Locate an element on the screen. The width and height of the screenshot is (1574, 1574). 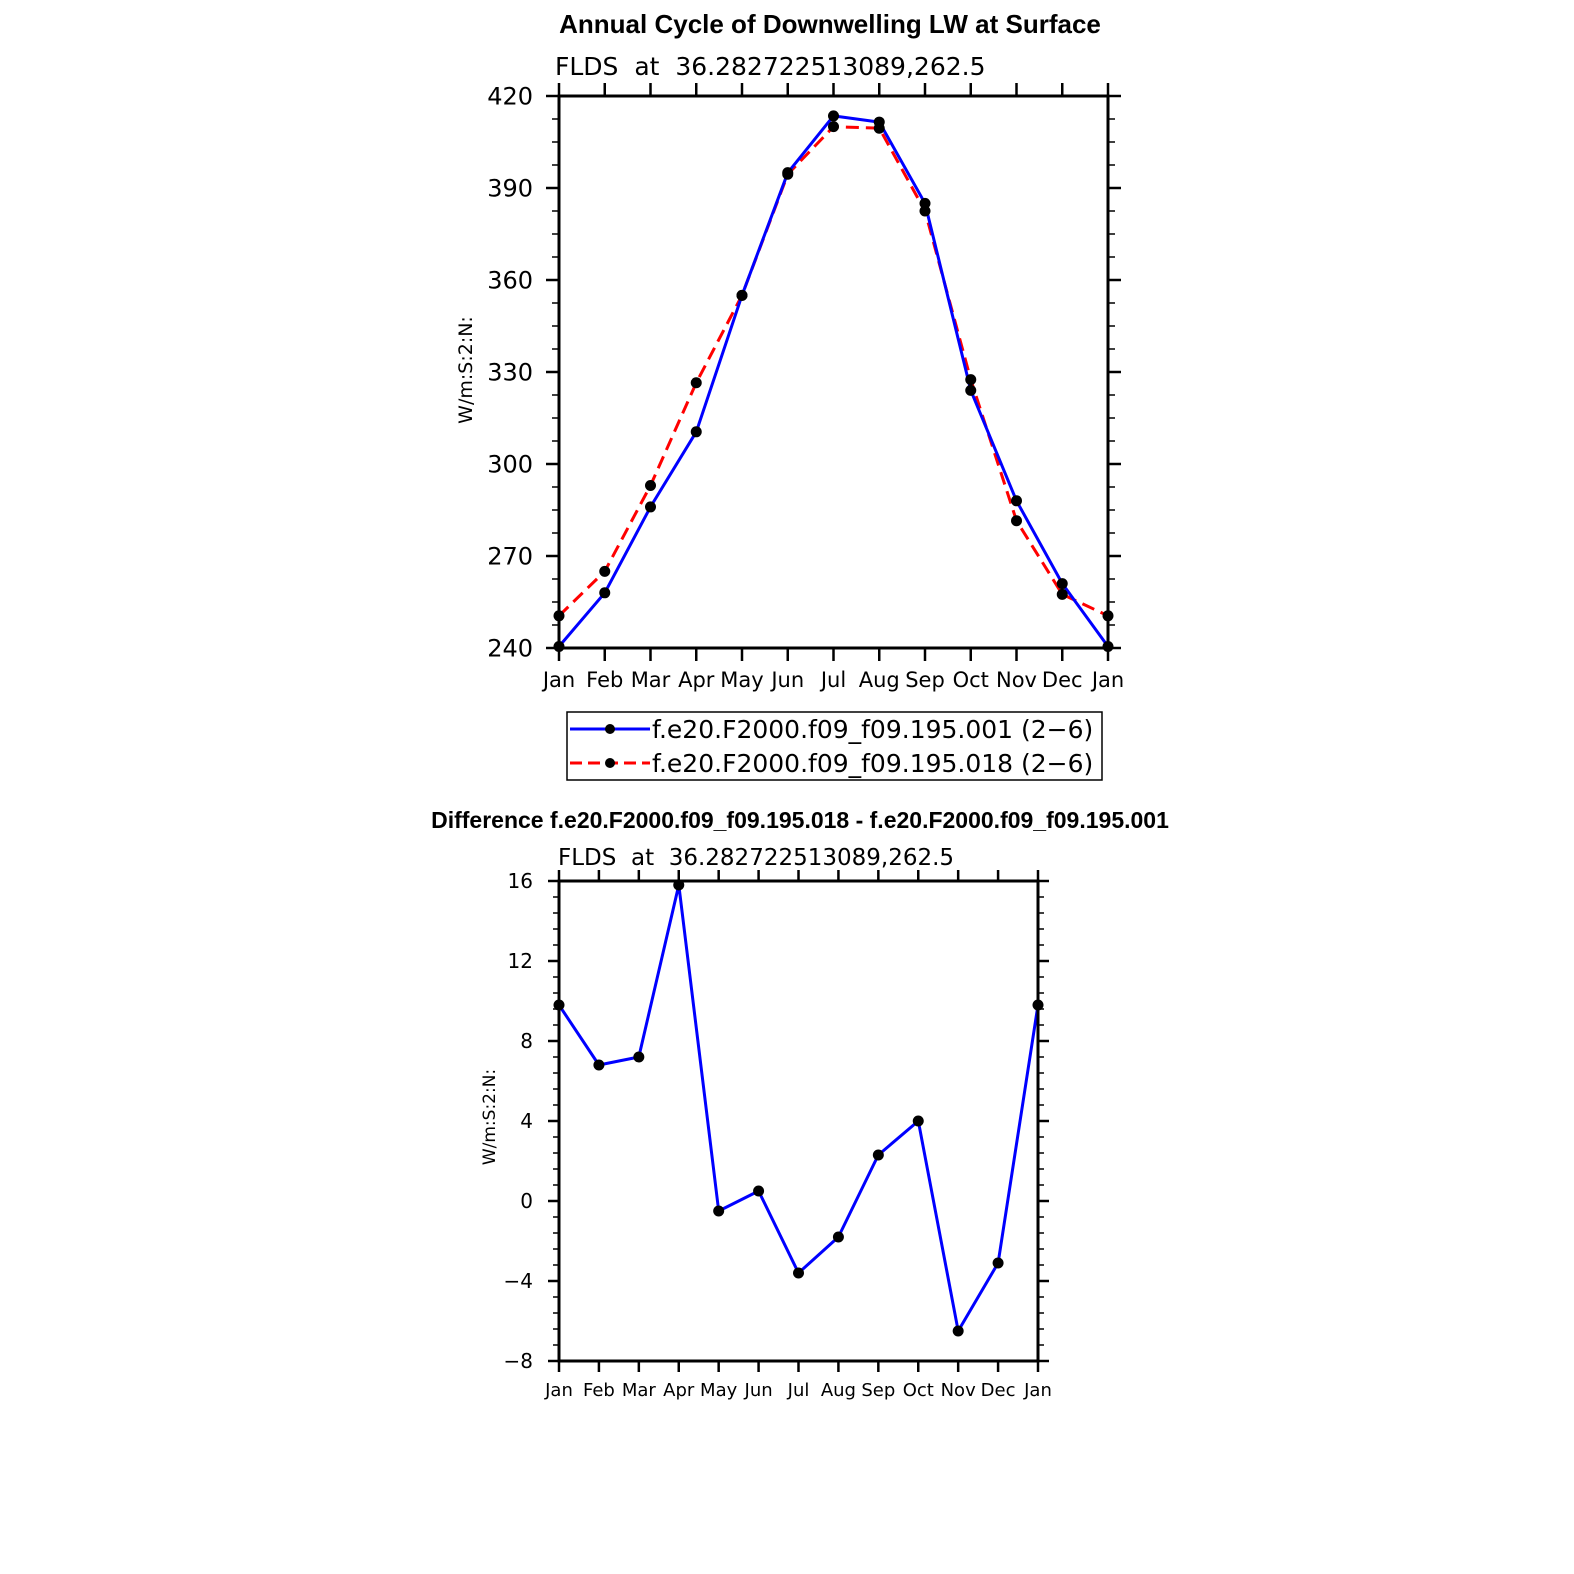
y-tick-label: 330 is located at coordinates (510, 373).